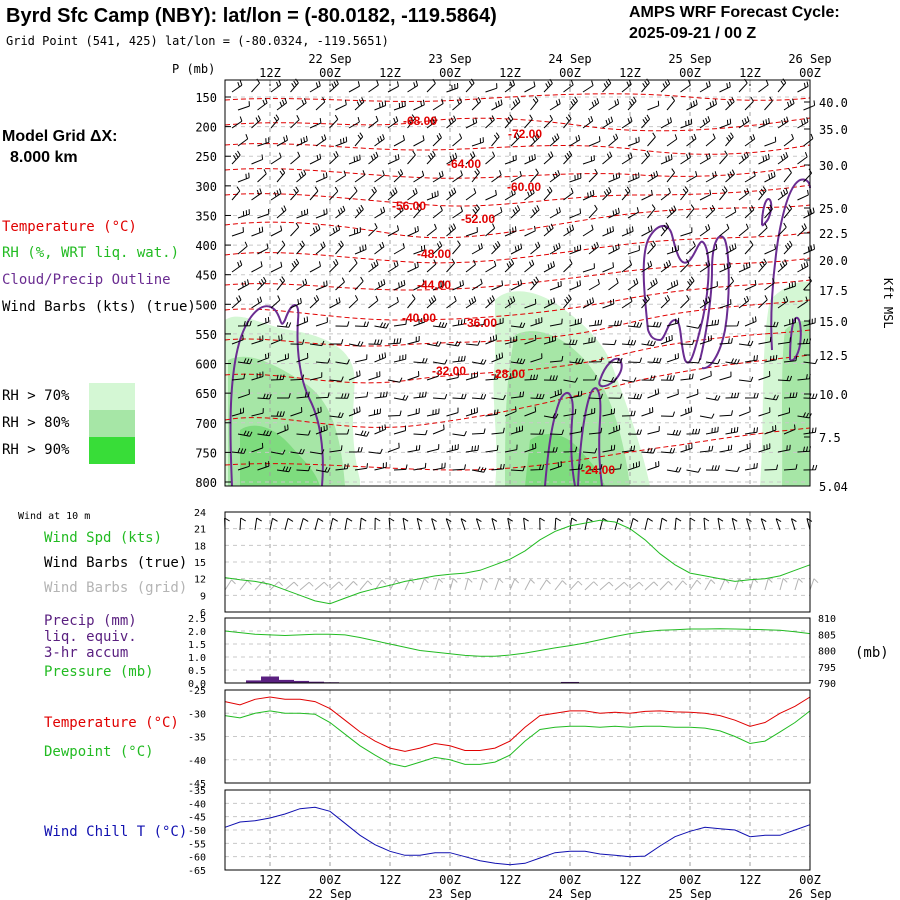 This screenshot has height=900, width=900. I want to click on wind-chill-gridlines, so click(517, 830).